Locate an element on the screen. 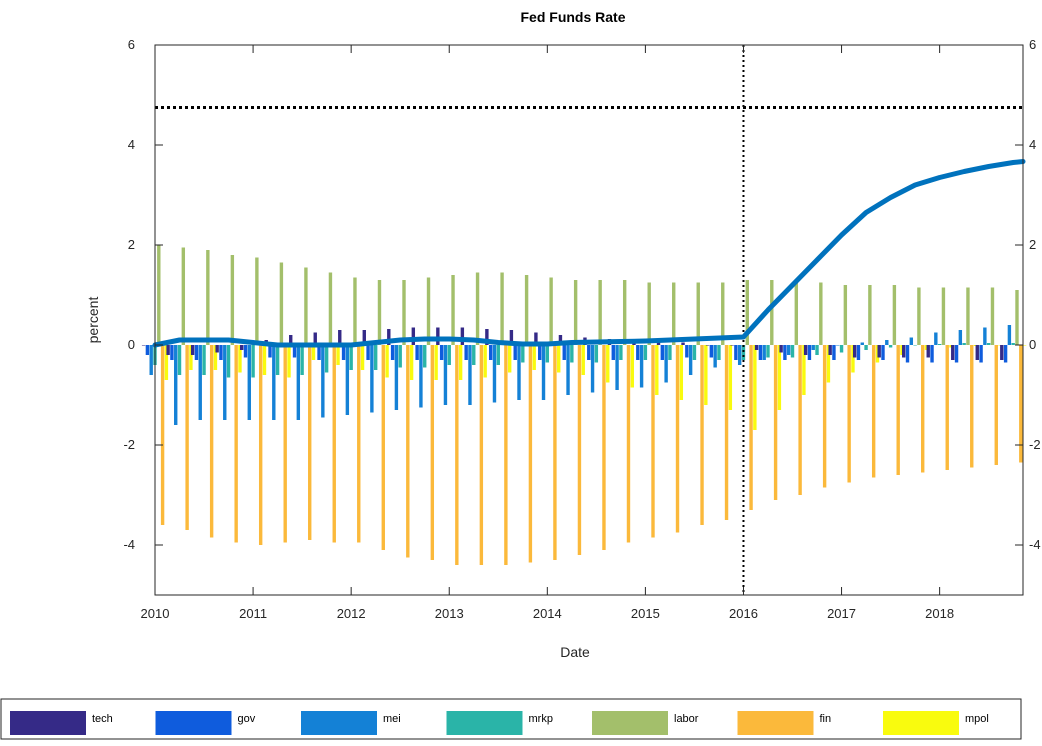  x-axis-title: Date is located at coordinates (575, 652).